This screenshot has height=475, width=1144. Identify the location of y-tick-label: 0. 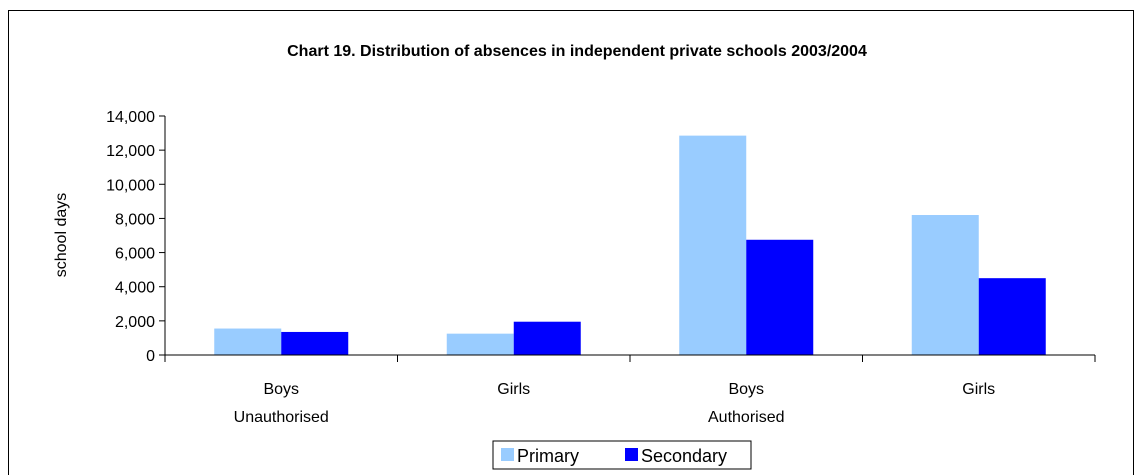
(150, 356).